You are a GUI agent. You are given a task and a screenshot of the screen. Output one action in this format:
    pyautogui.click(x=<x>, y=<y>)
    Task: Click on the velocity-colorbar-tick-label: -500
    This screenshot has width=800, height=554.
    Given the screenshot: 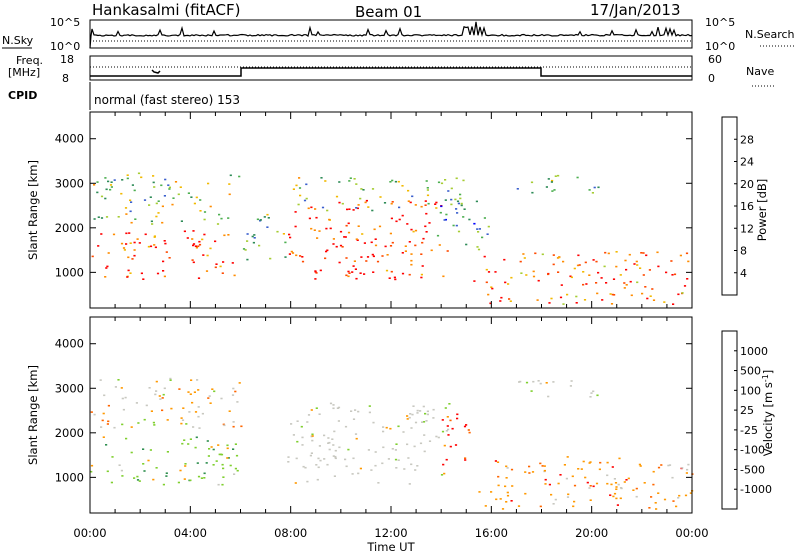 What is the action you would take?
    pyautogui.click(x=752, y=469)
    